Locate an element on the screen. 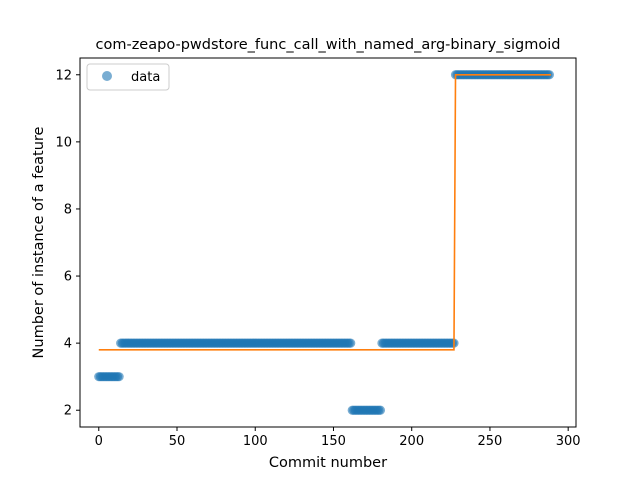 The image size is (640, 480). y-tick-label: 8 is located at coordinates (68, 209).